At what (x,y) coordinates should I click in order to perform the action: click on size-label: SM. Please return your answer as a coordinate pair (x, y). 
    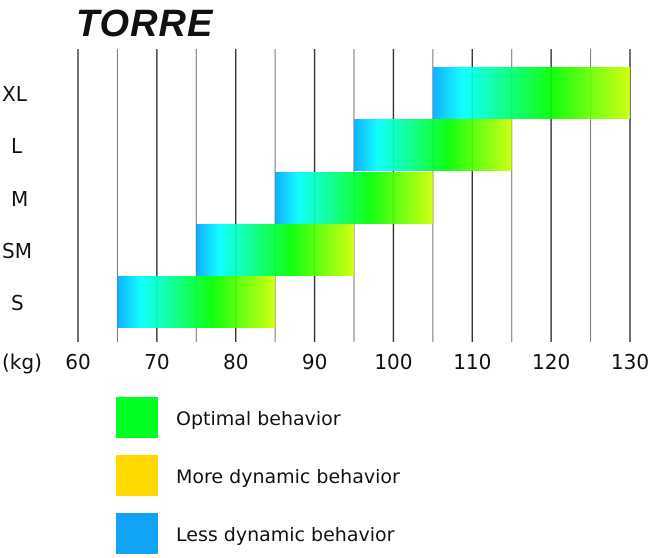
    Looking at the image, I should click on (17, 251).